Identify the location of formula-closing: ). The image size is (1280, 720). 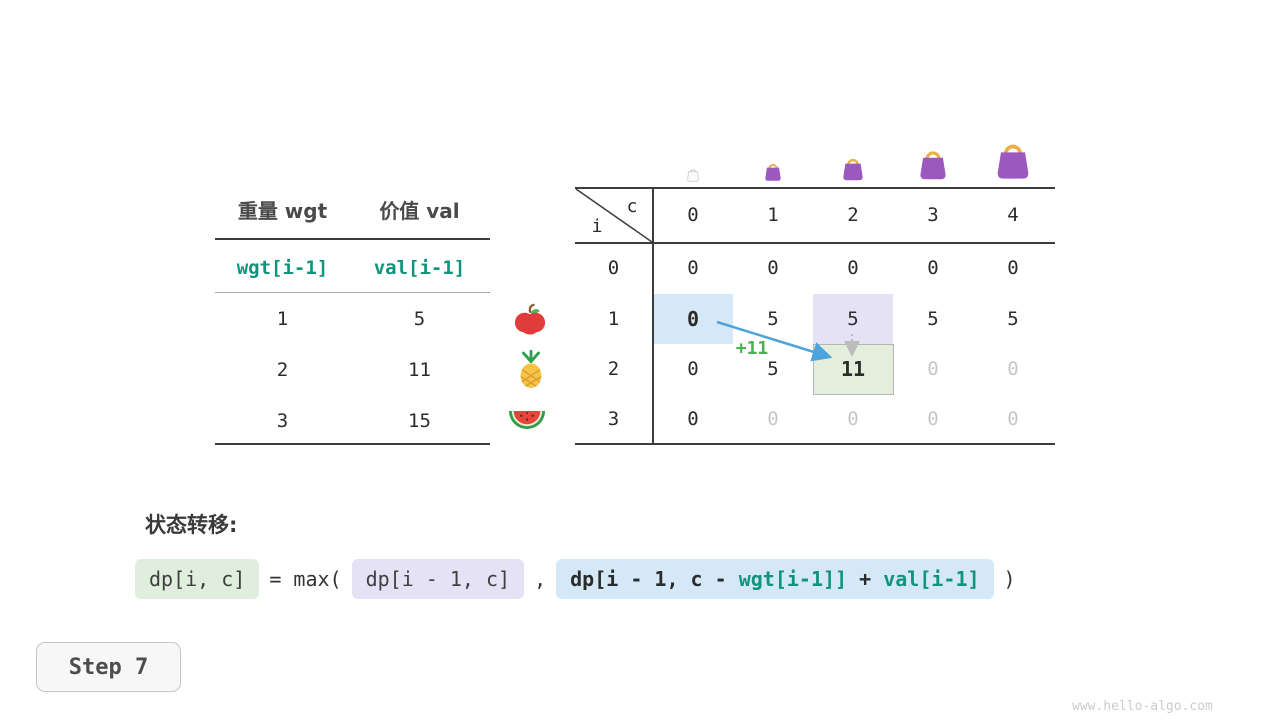
(1009, 579).